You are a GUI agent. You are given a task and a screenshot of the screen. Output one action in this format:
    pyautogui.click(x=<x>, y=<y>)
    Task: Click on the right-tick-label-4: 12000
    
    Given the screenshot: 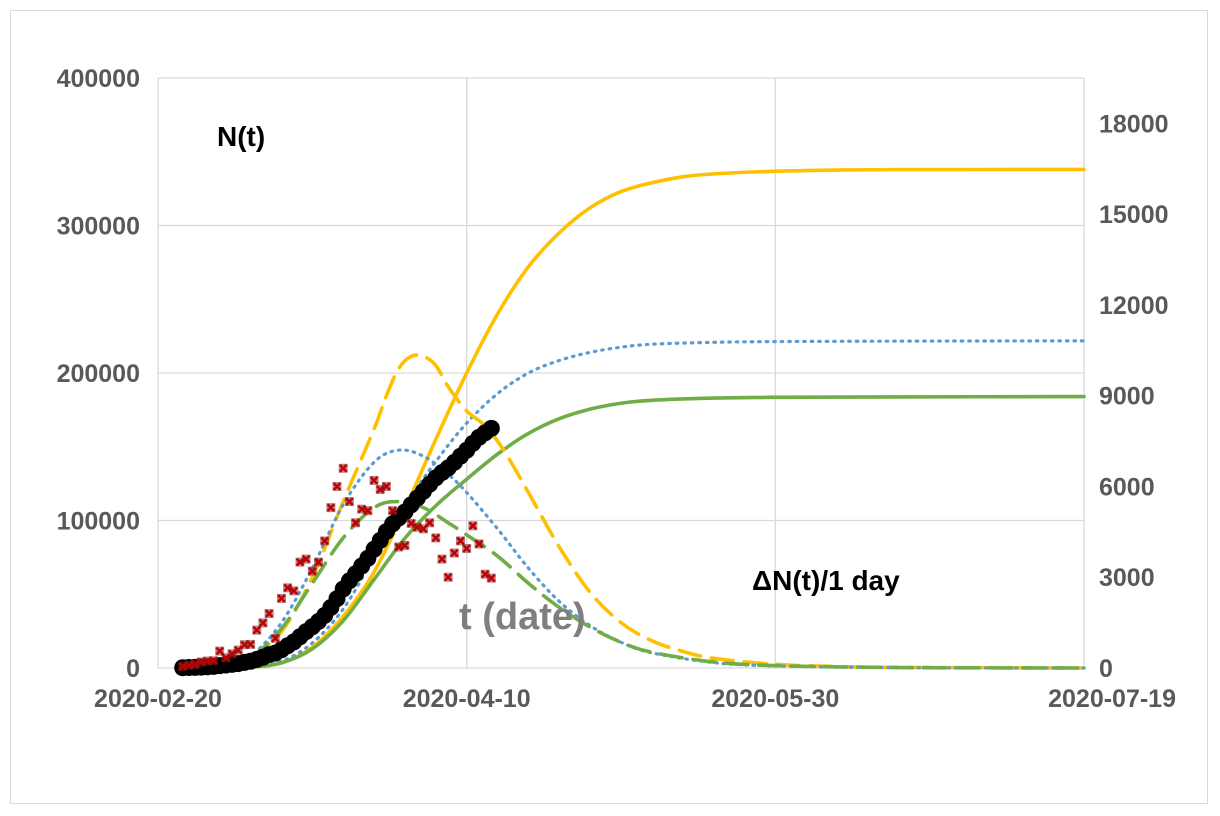 What is the action you would take?
    pyautogui.click(x=1134, y=306)
    